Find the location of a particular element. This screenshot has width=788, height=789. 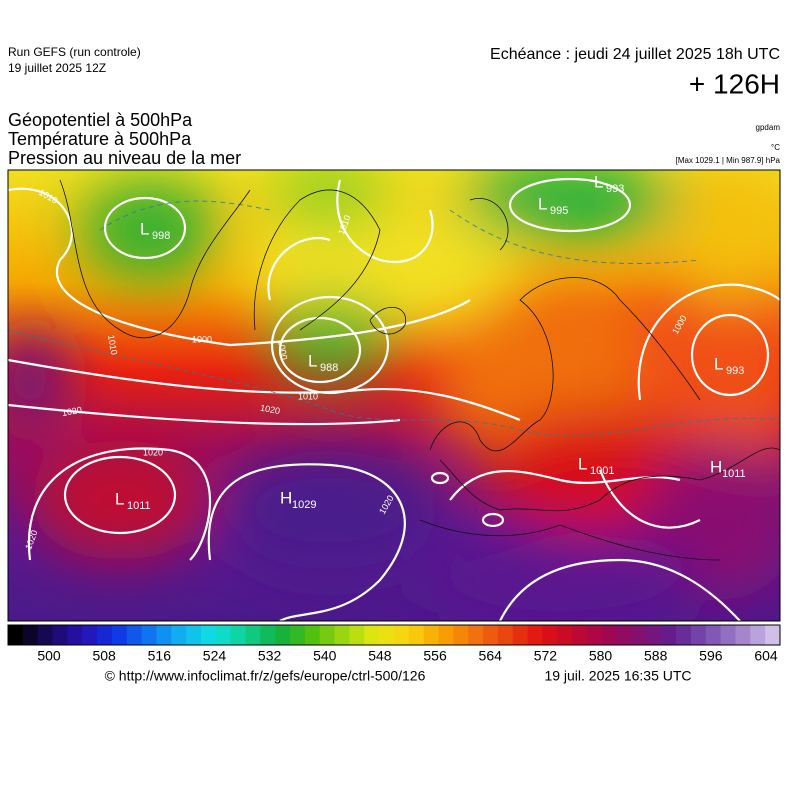

colorbar-tick-label: 508 is located at coordinates (104, 656).